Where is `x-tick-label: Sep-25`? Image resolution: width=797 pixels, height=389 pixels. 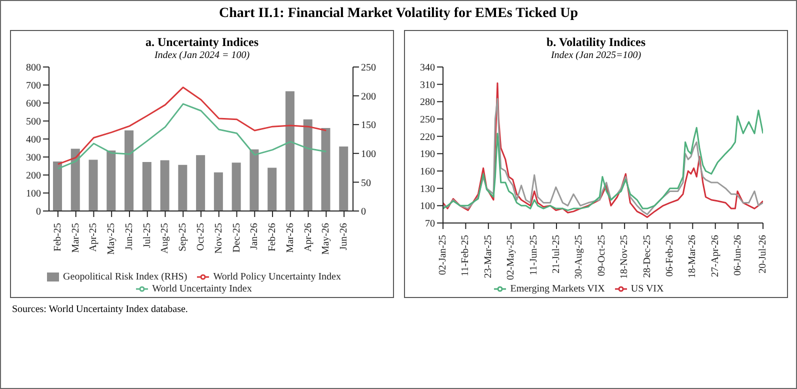
x-tick-label: Sep-25 is located at coordinates (183, 237).